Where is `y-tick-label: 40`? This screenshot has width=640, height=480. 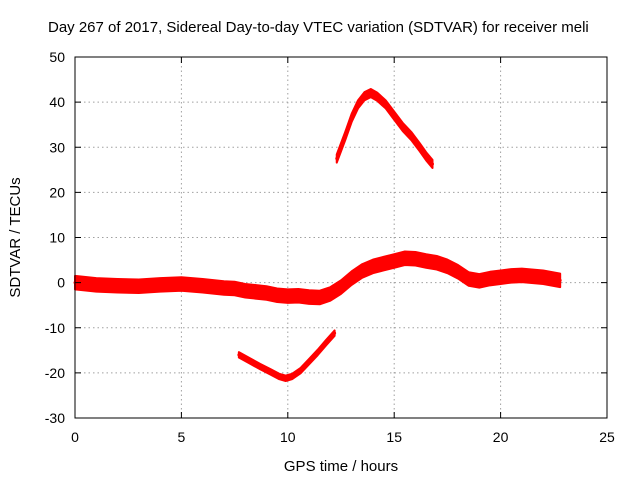 y-tick-label: 40 is located at coordinates (57, 102).